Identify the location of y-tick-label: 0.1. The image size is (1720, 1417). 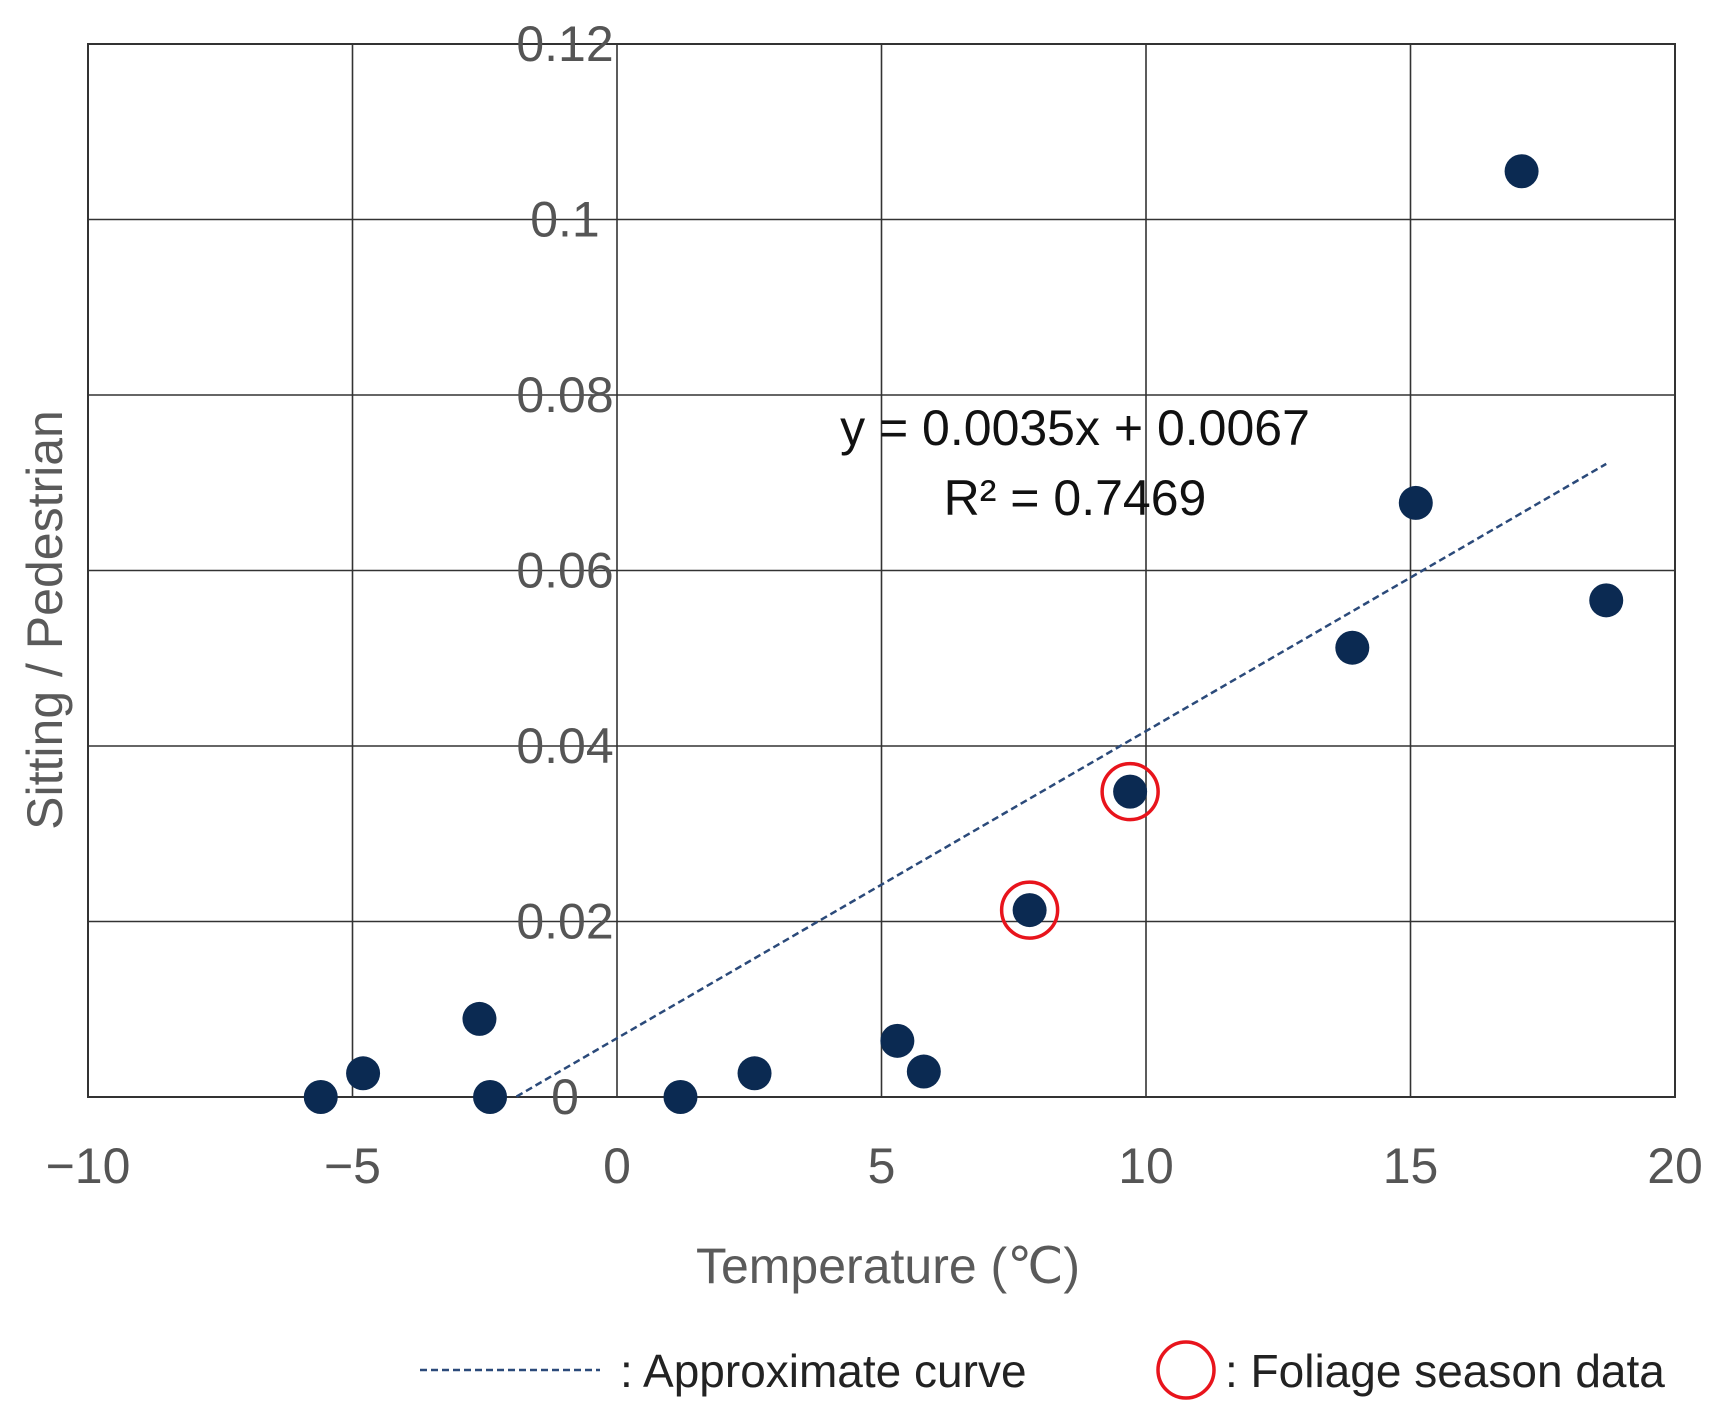
(565, 220).